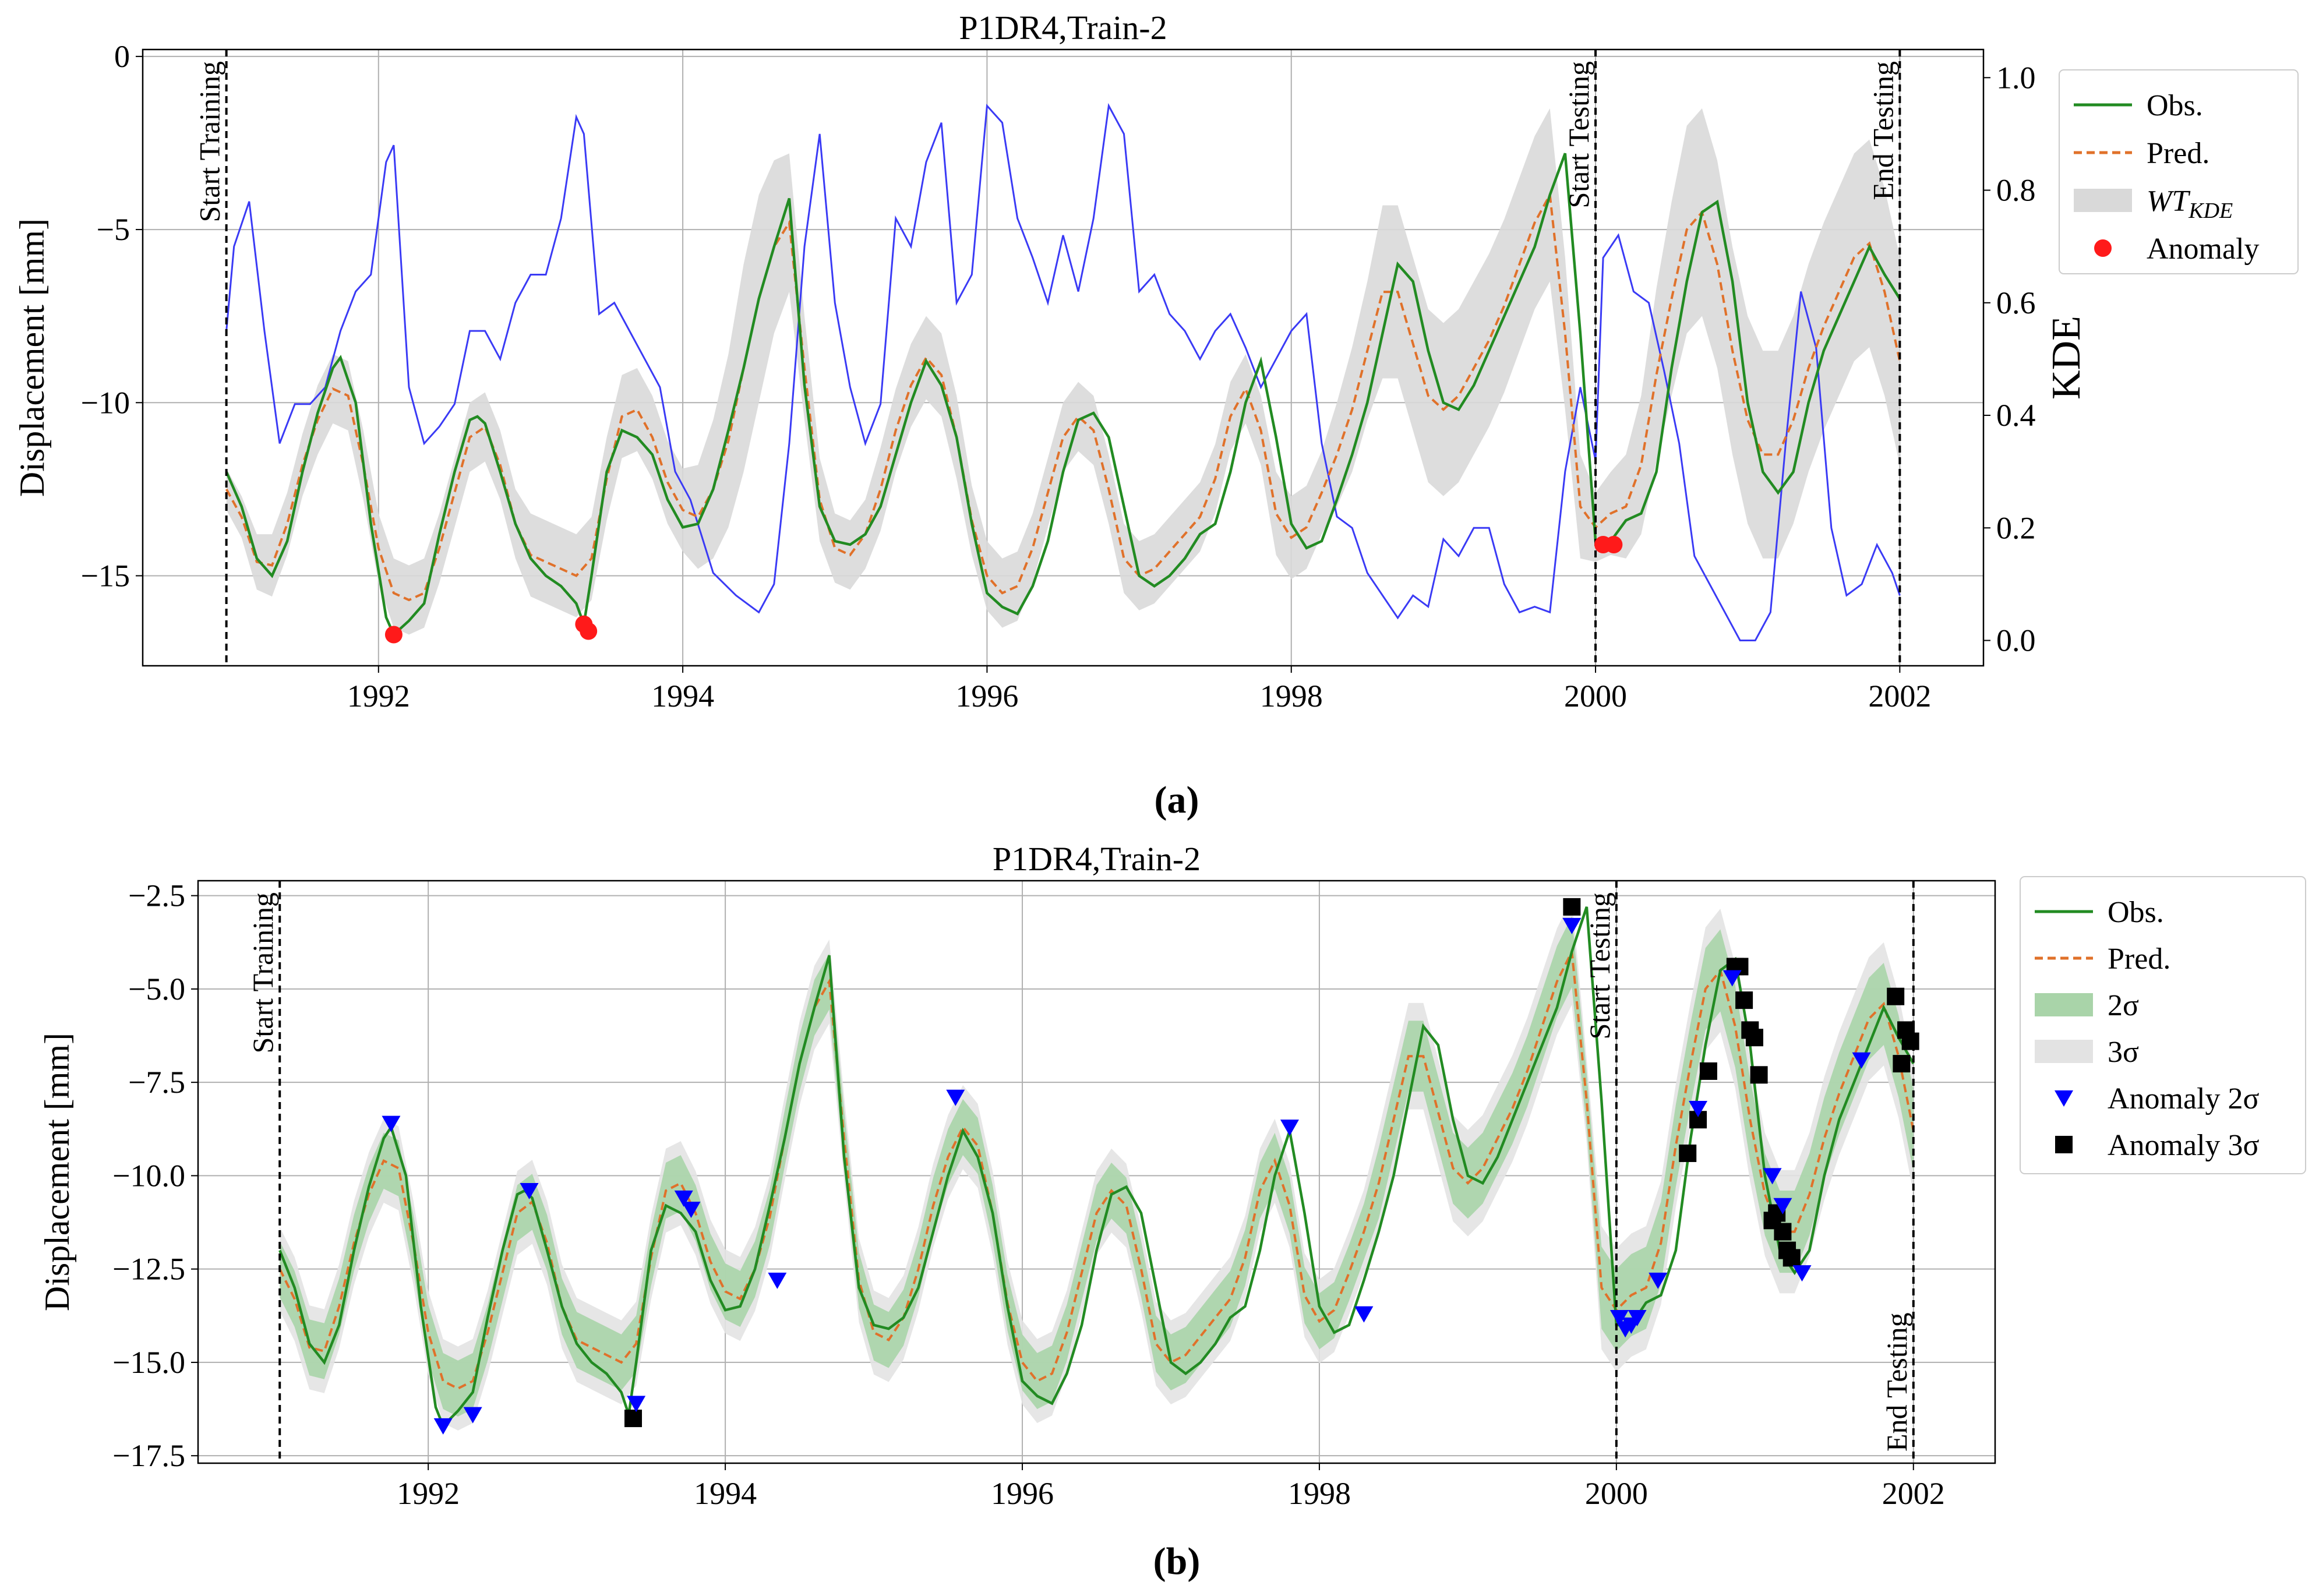  Describe the element at coordinates (122, 57) in the screenshot. I see `y-tick-label: 0` at that location.